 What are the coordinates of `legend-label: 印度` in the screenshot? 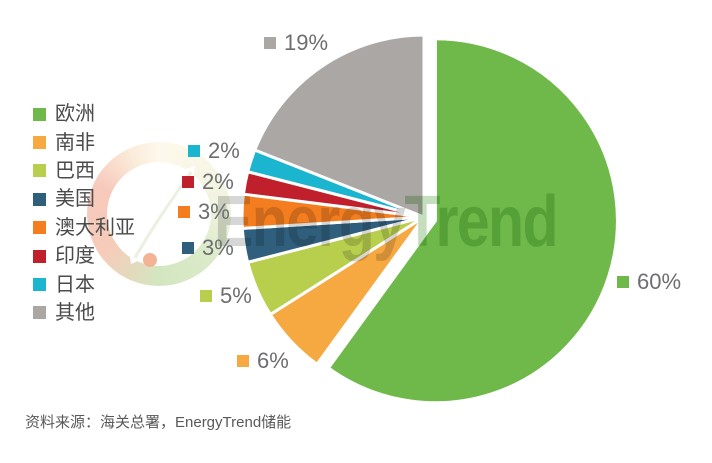 It's located at (75, 256).